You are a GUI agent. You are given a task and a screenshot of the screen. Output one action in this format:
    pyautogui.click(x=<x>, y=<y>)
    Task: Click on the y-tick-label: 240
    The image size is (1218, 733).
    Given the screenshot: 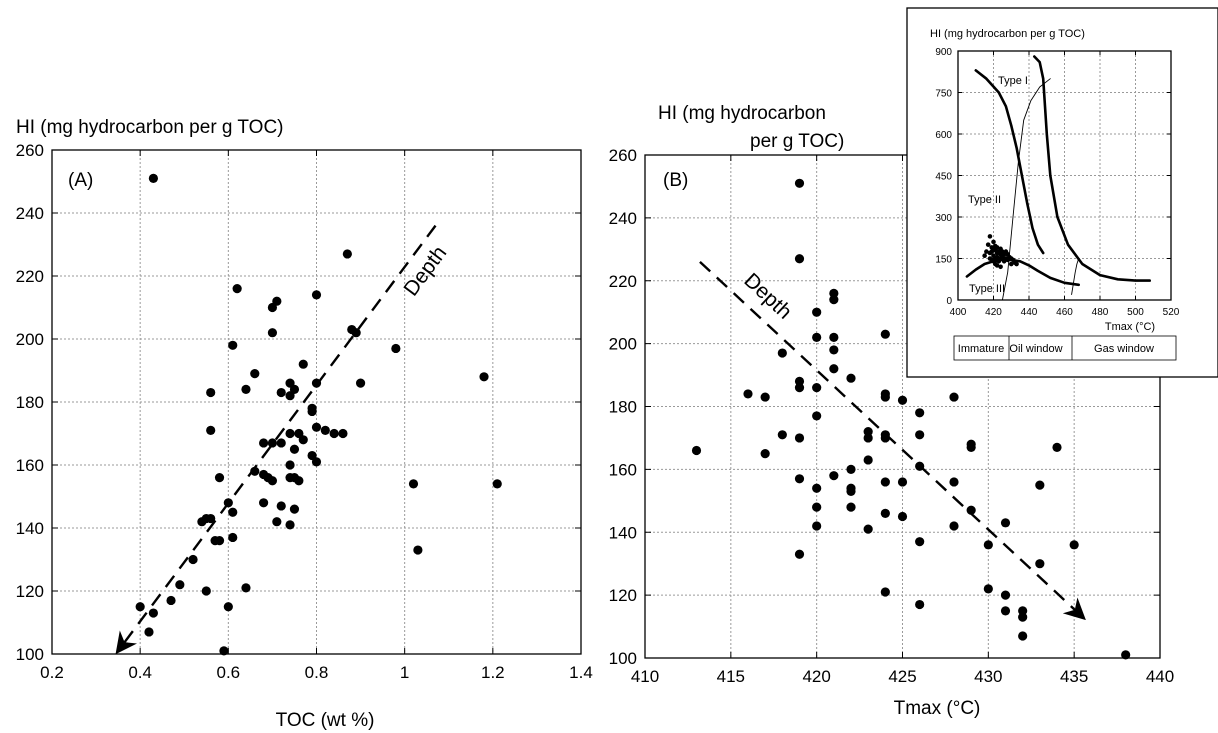 What is the action you would take?
    pyautogui.click(x=30, y=213)
    